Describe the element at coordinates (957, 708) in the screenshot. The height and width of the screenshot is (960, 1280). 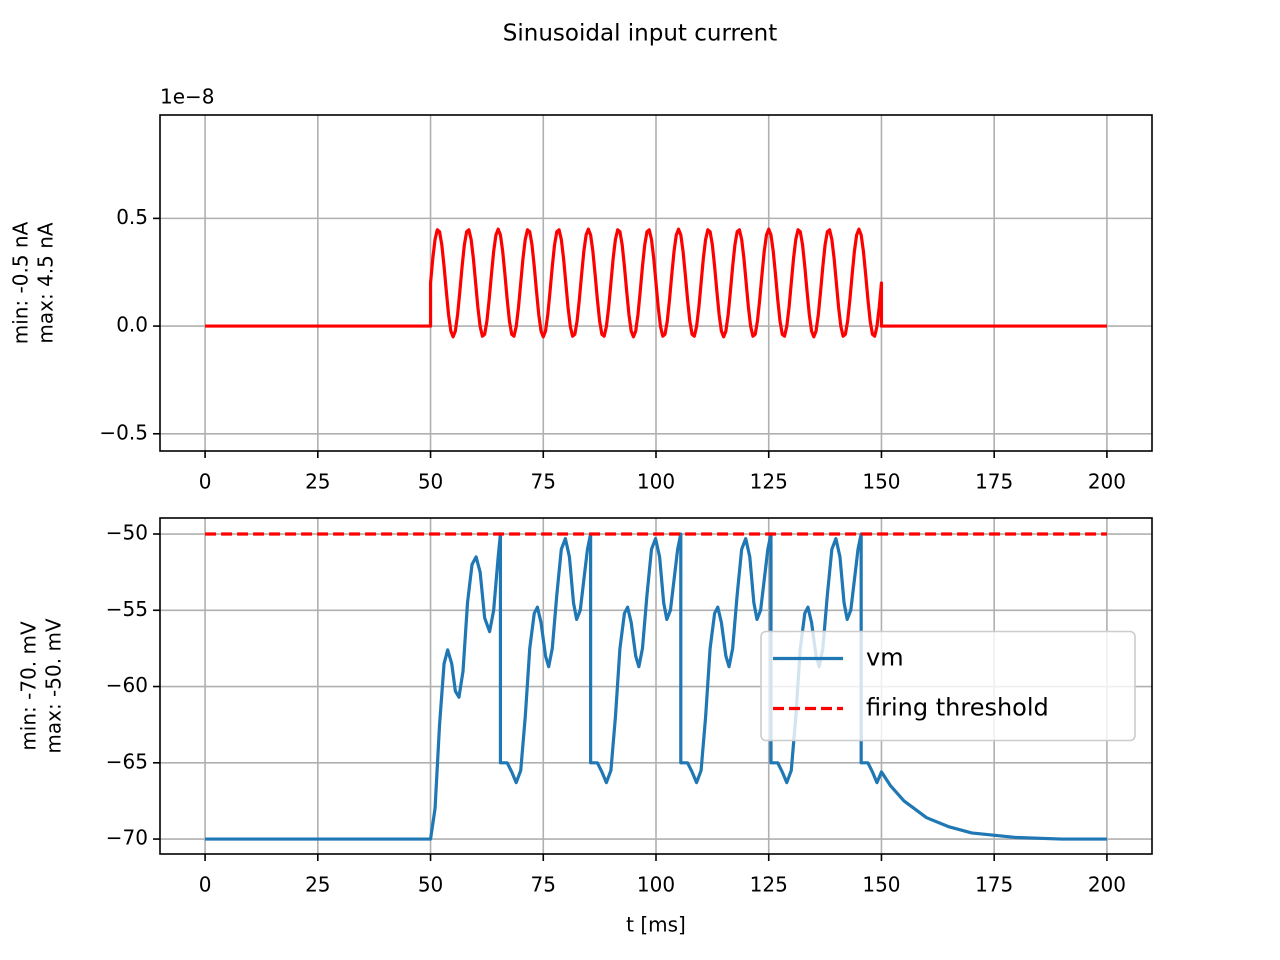
I see `legend-label: firing threshold` at that location.